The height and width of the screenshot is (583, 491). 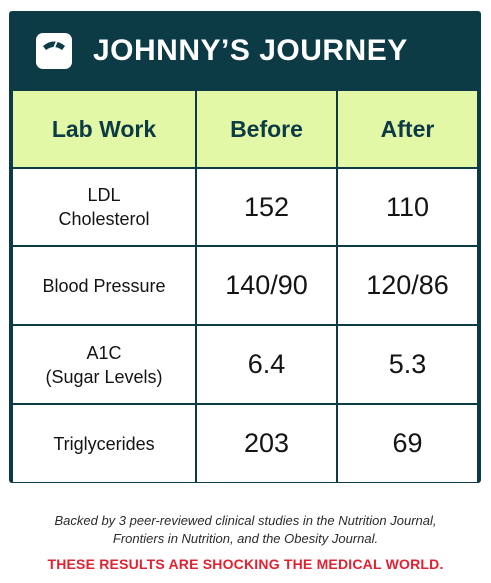 I want to click on row-label-line: LDL, so click(x=104, y=195).